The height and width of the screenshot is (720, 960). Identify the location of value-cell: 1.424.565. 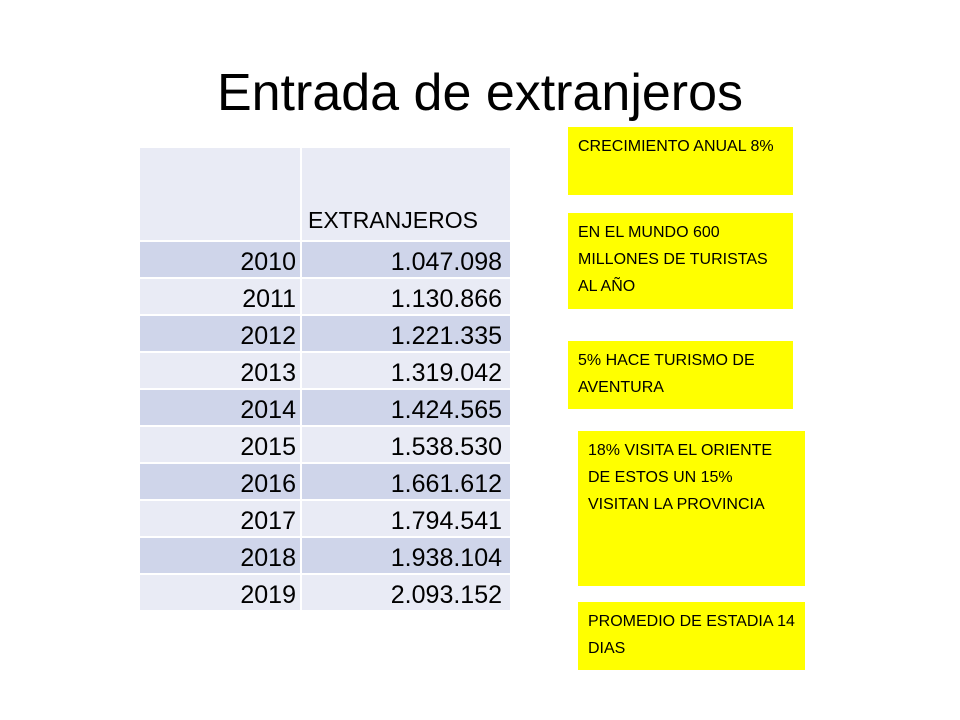
(406, 408).